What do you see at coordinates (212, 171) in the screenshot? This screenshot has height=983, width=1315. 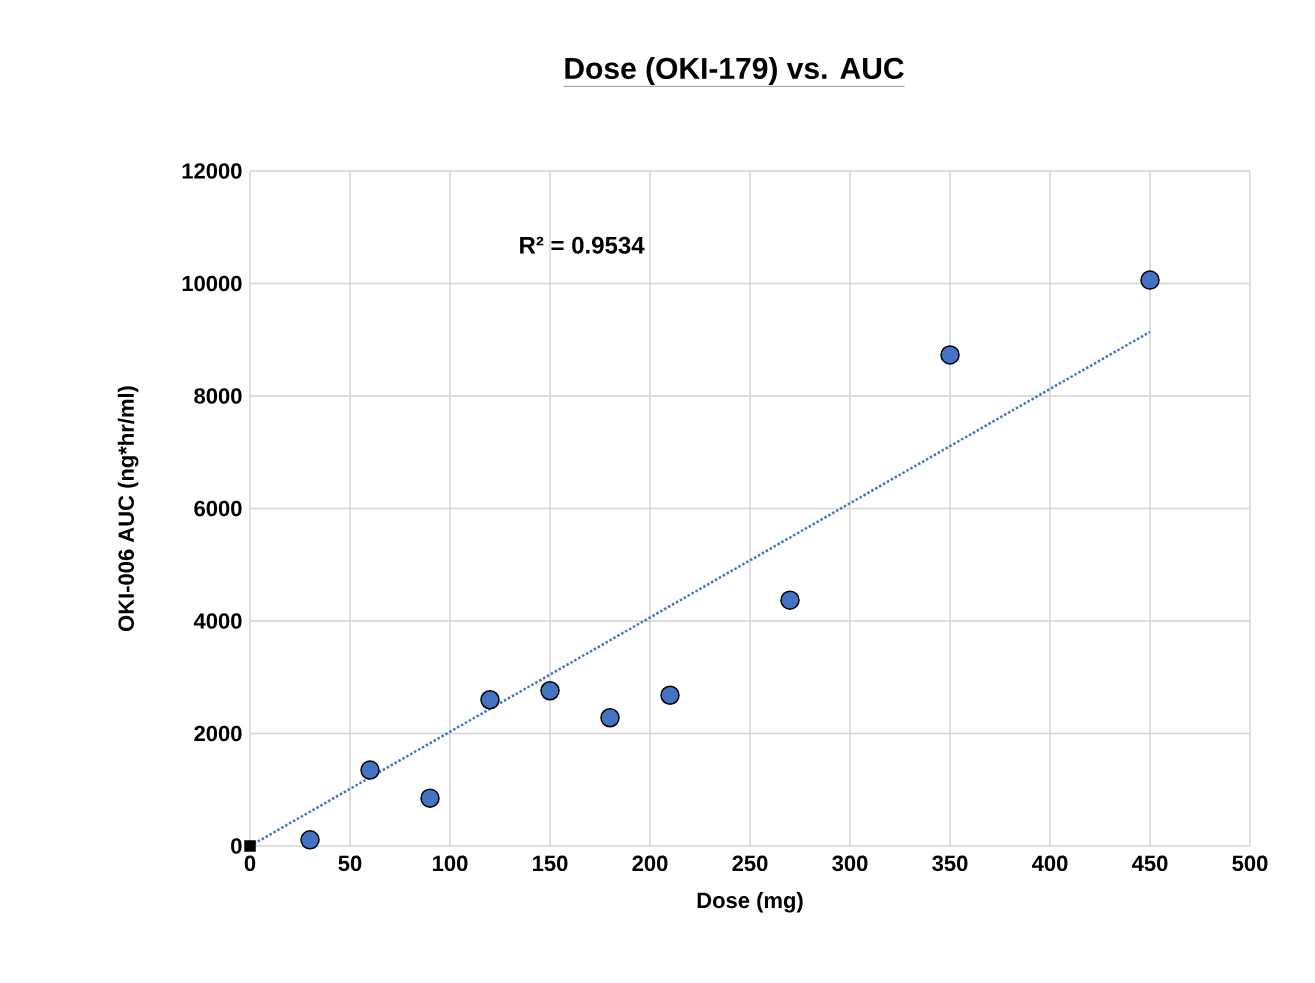 I see `y-tick-label: 12000` at bounding box center [212, 171].